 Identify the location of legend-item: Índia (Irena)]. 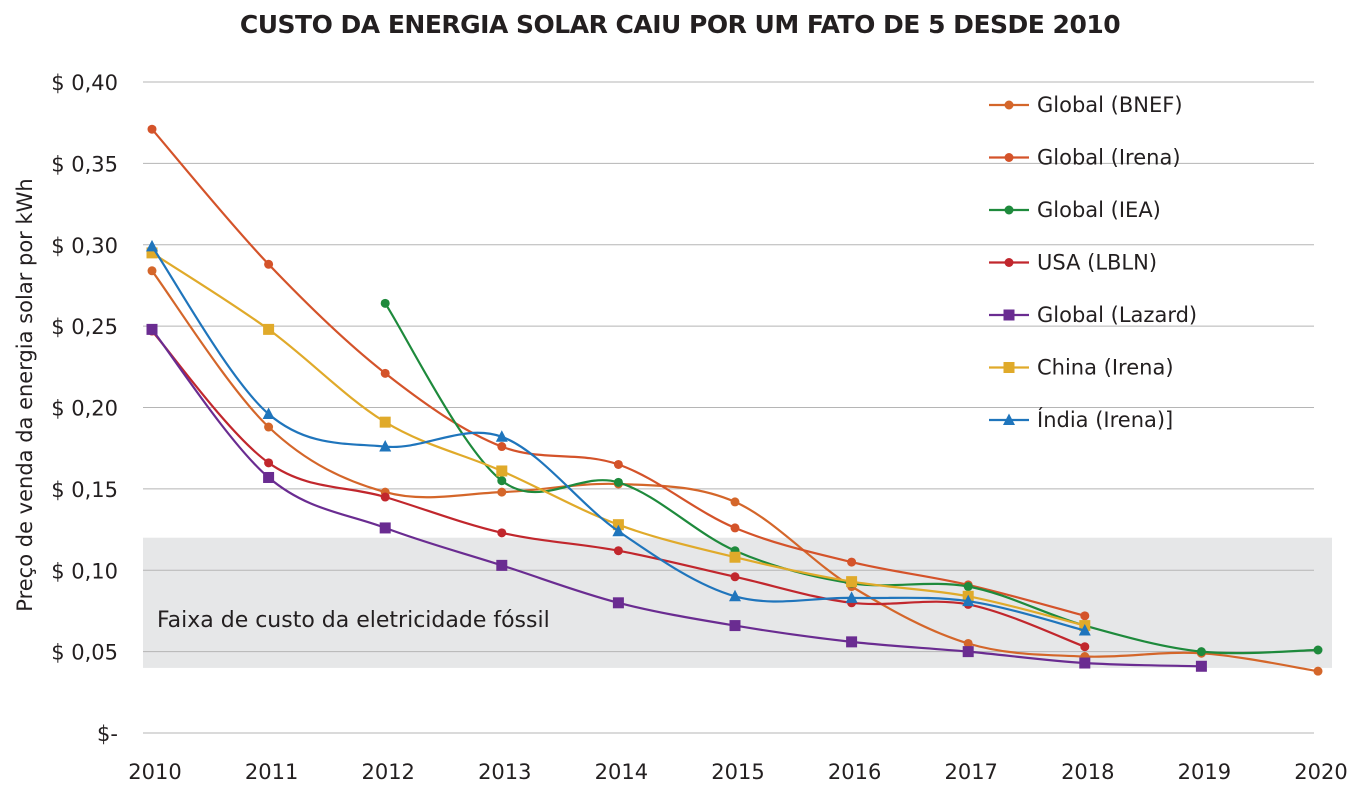
(1081, 419).